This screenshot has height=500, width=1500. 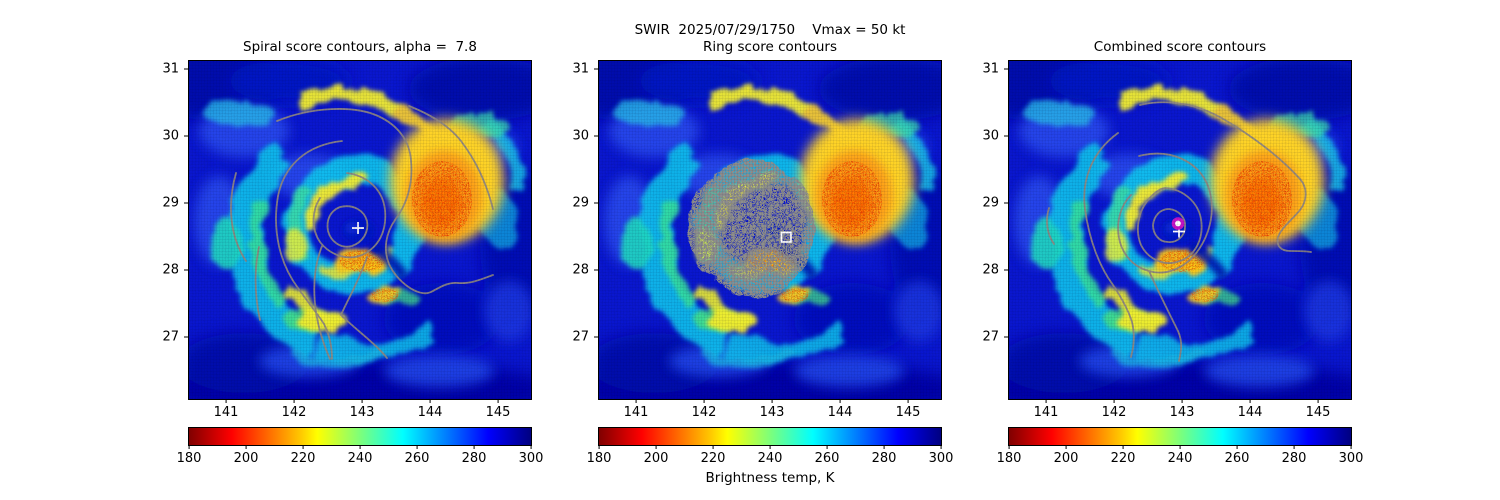 I want to click on center-marker-circle, so click(x=1178, y=227).